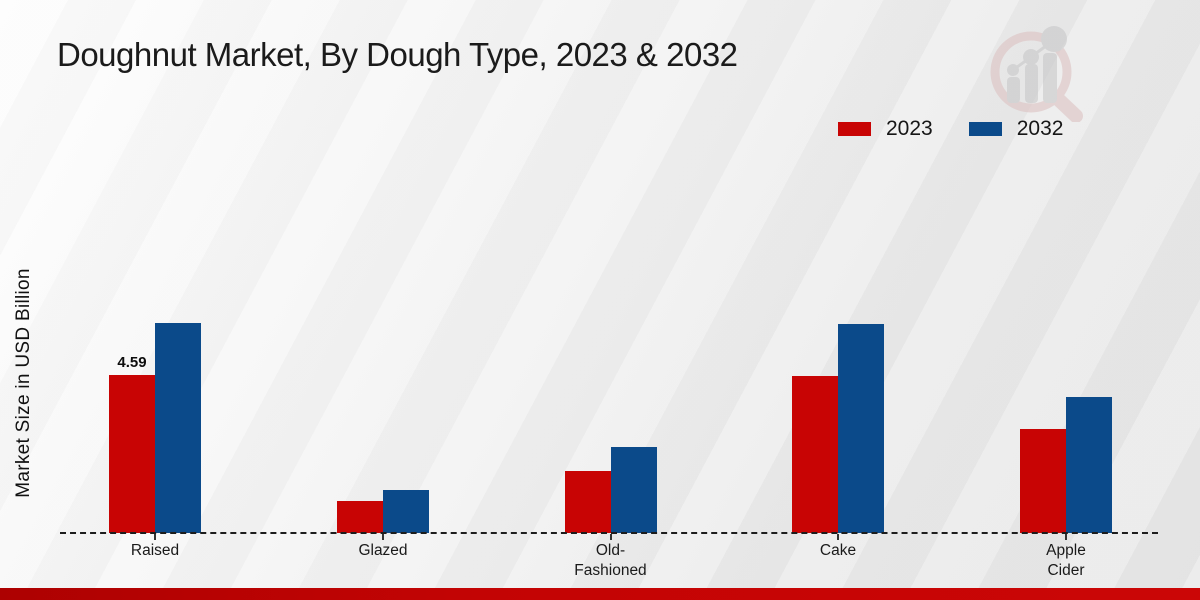  I want to click on bar-2023-old-fashioned, so click(587, 501).